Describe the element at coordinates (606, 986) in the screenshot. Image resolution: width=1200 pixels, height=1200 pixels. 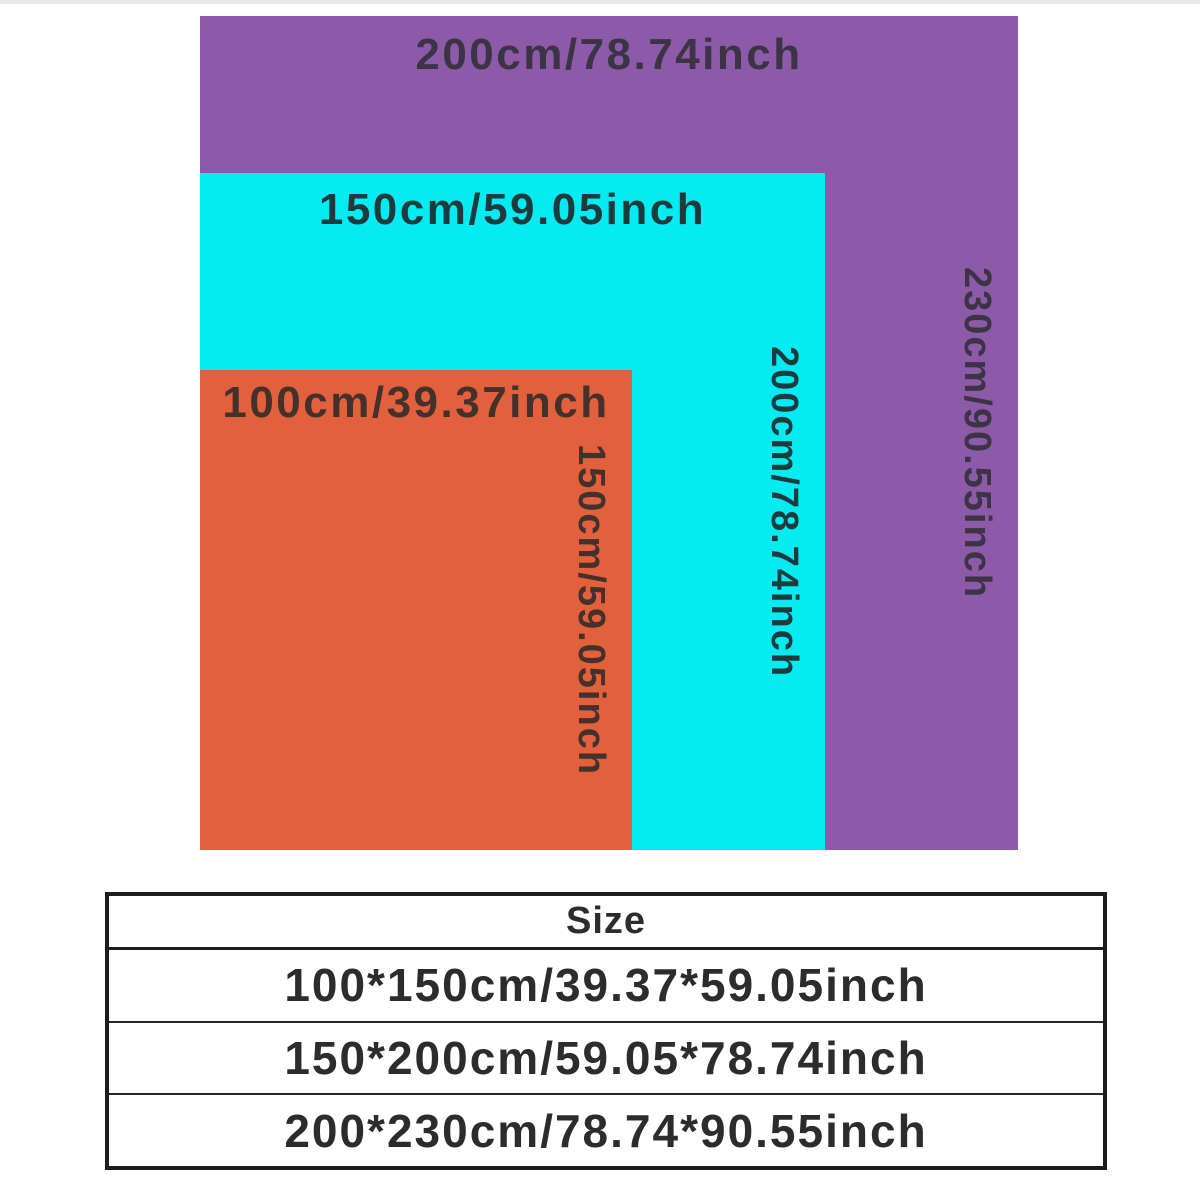
I see `size-table-row: 100*150cm/39.37*59.05inch` at that location.